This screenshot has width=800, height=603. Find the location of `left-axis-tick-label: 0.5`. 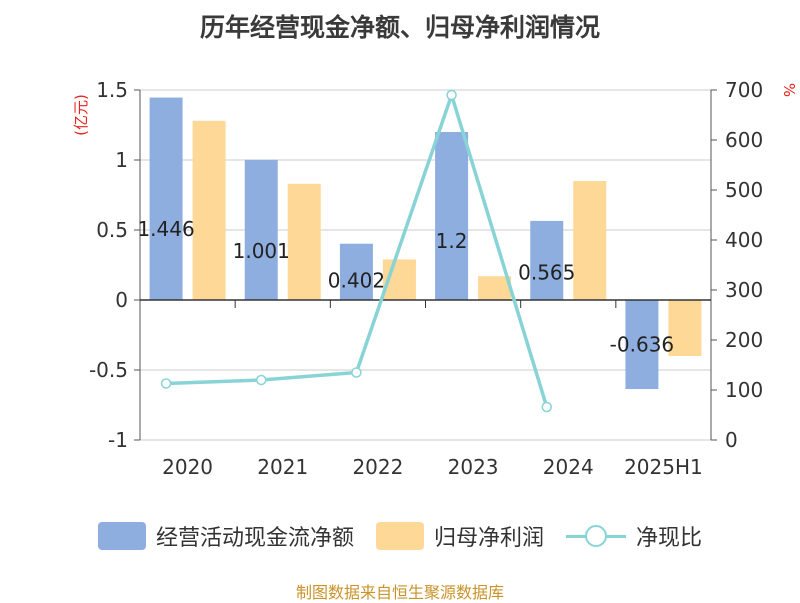

left-axis-tick-label: 0.5 is located at coordinates (112, 230).